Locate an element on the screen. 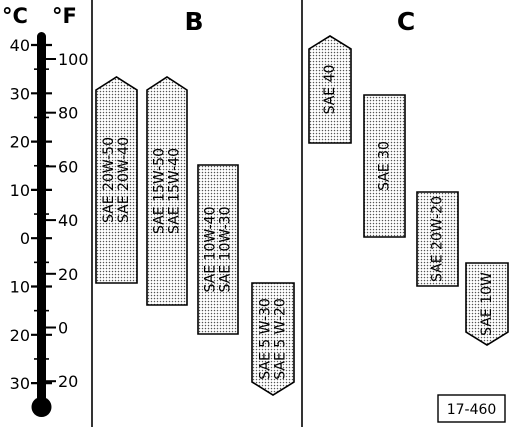 The width and height of the screenshot is (511, 427). grade-label: SAE 20W-20 is located at coordinates (438, 239).